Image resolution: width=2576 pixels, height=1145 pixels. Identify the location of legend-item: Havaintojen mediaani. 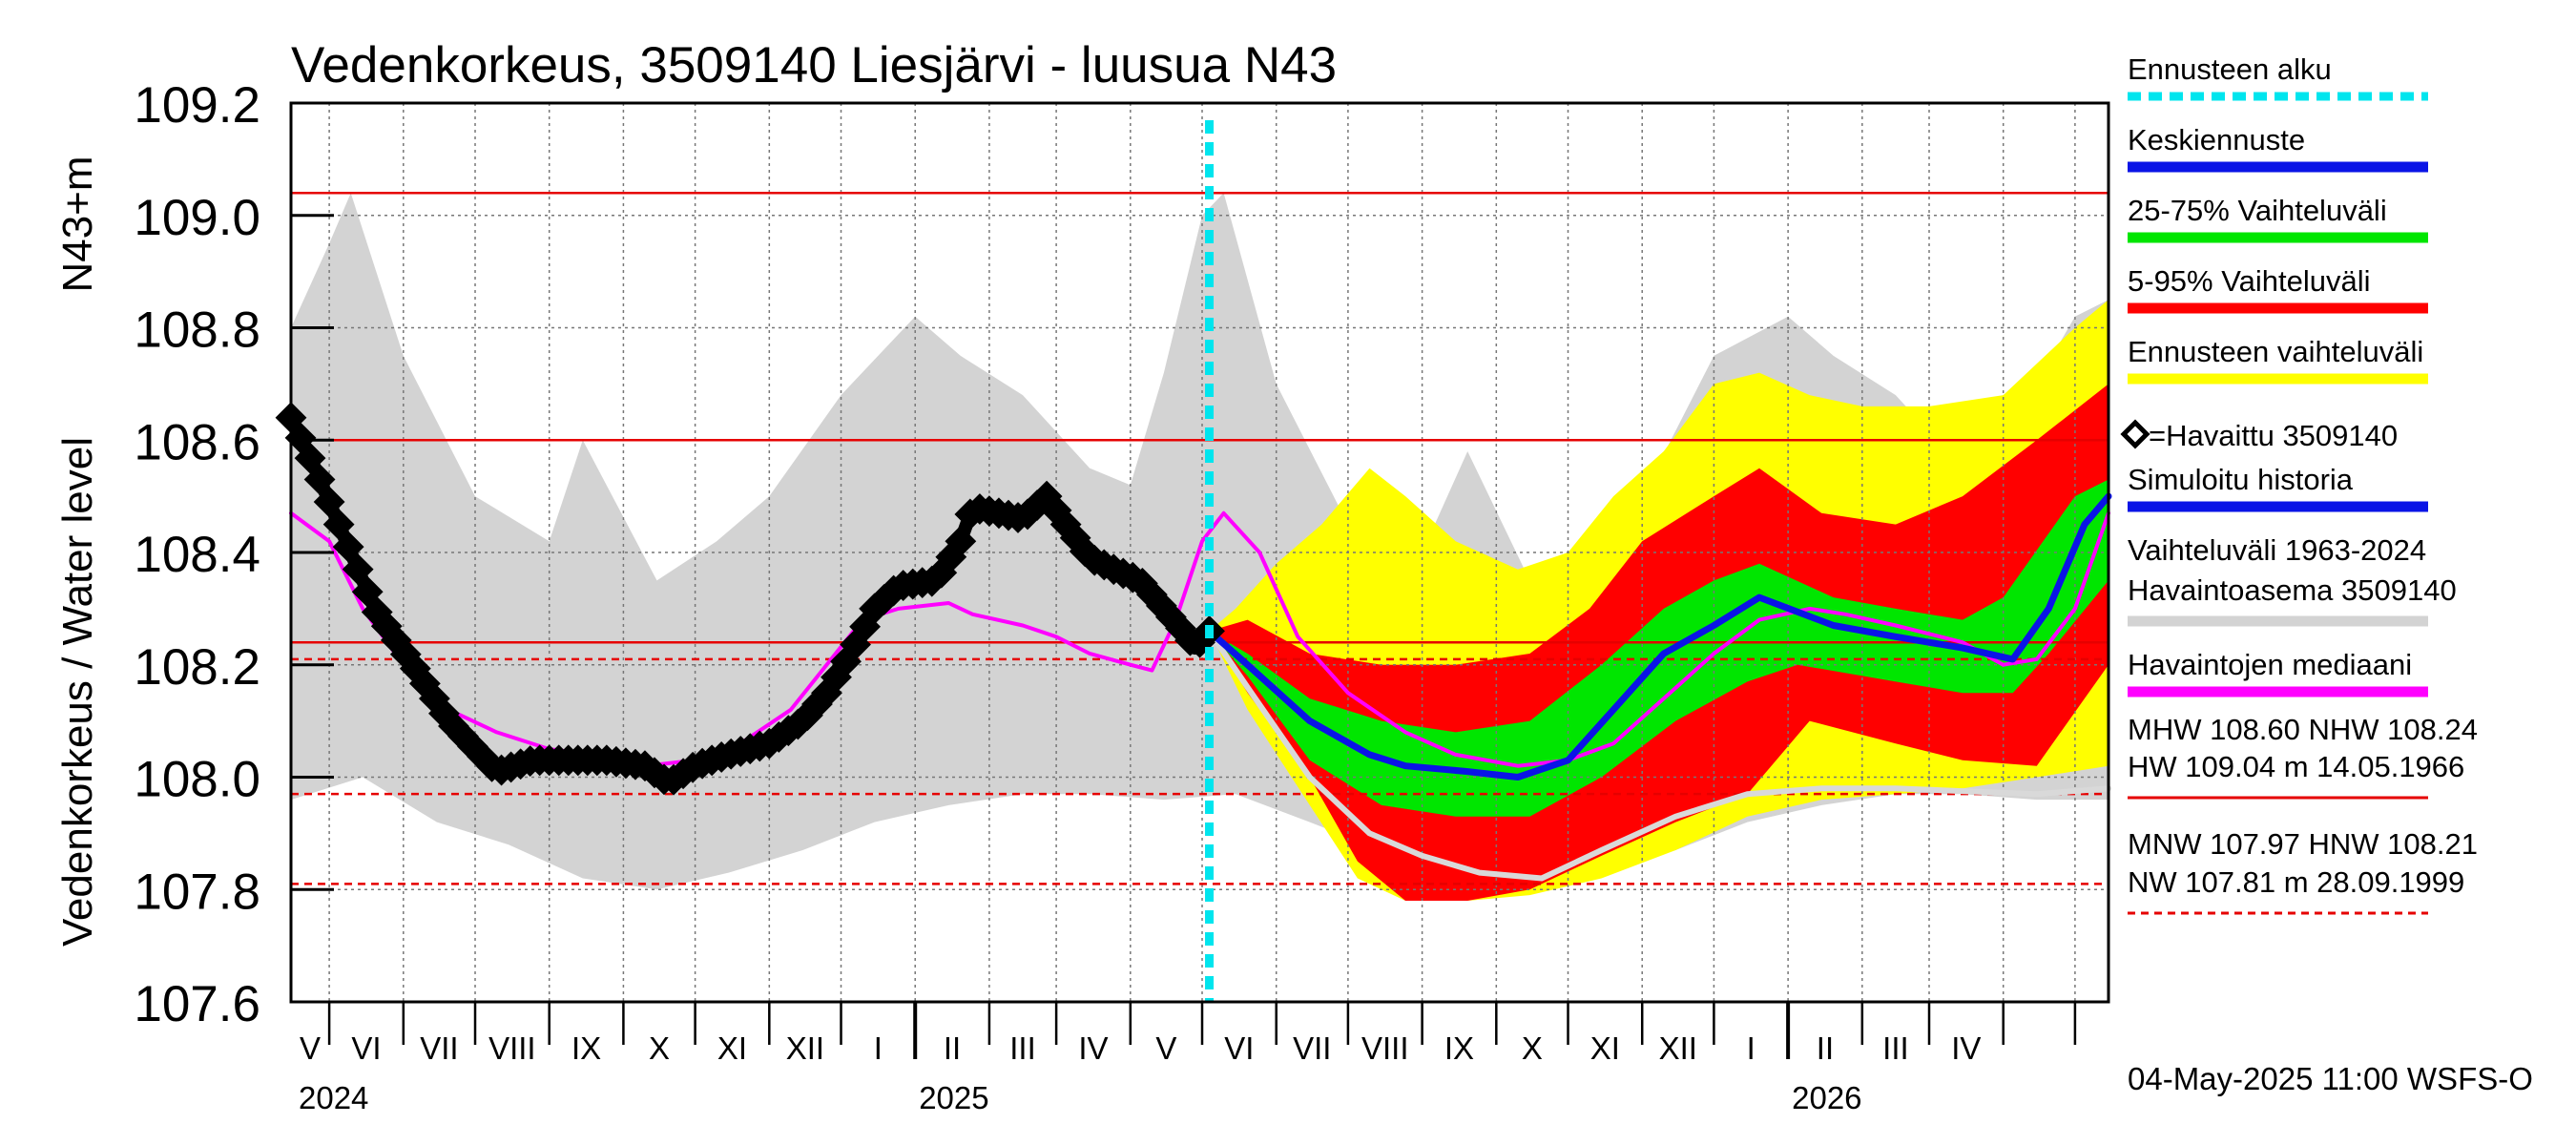
(2278, 672).